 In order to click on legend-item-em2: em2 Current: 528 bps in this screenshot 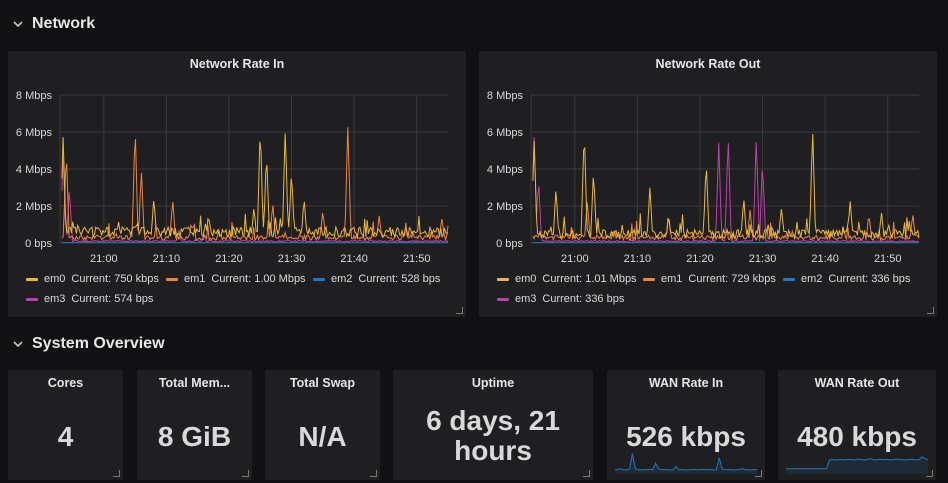, I will do `click(376, 279)`.